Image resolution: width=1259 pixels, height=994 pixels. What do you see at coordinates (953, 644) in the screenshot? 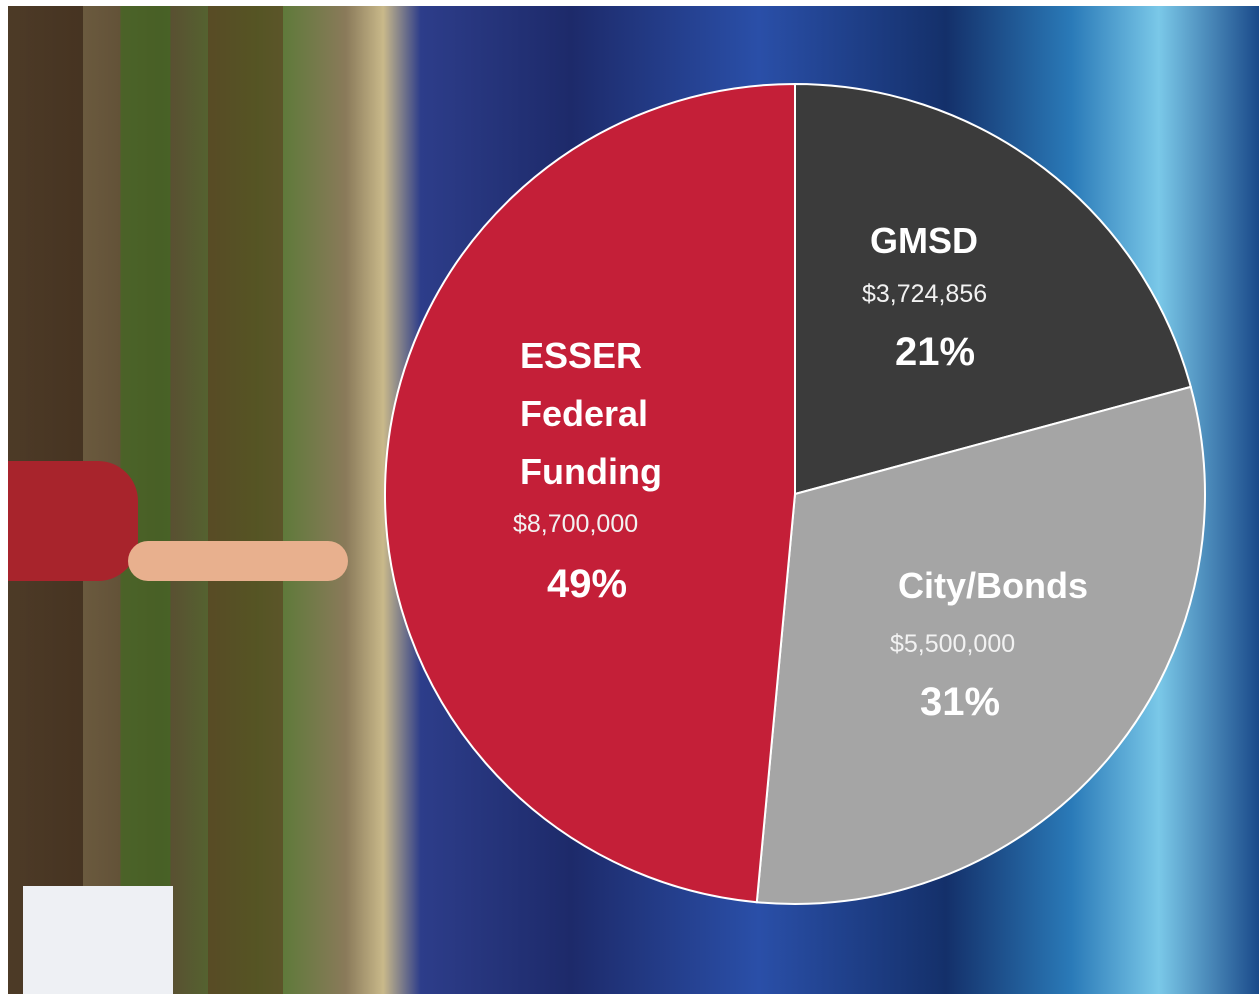
I see `amount-label: $5,500,000` at bounding box center [953, 644].